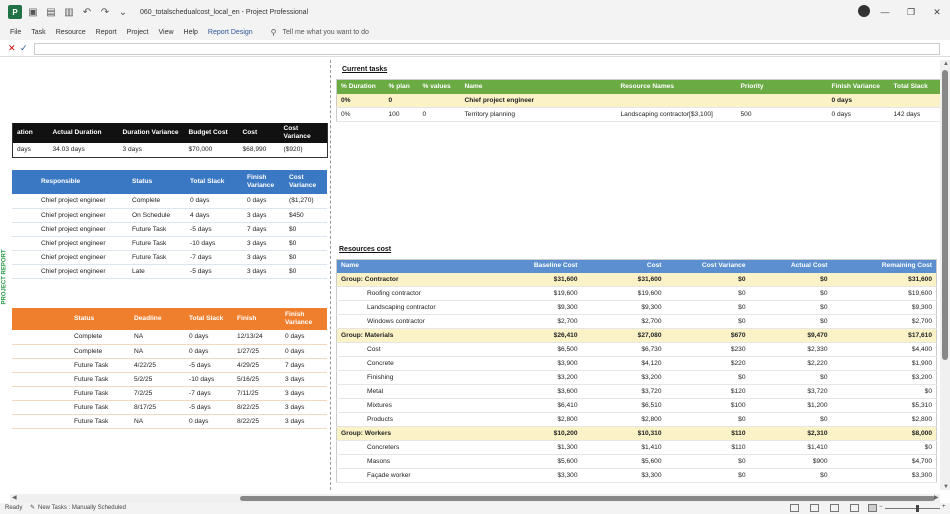 Image resolution: width=950 pixels, height=514 pixels. What do you see at coordinates (531, 447) in the screenshot?
I see `resources-cost-cell: $1,300` at bounding box center [531, 447].